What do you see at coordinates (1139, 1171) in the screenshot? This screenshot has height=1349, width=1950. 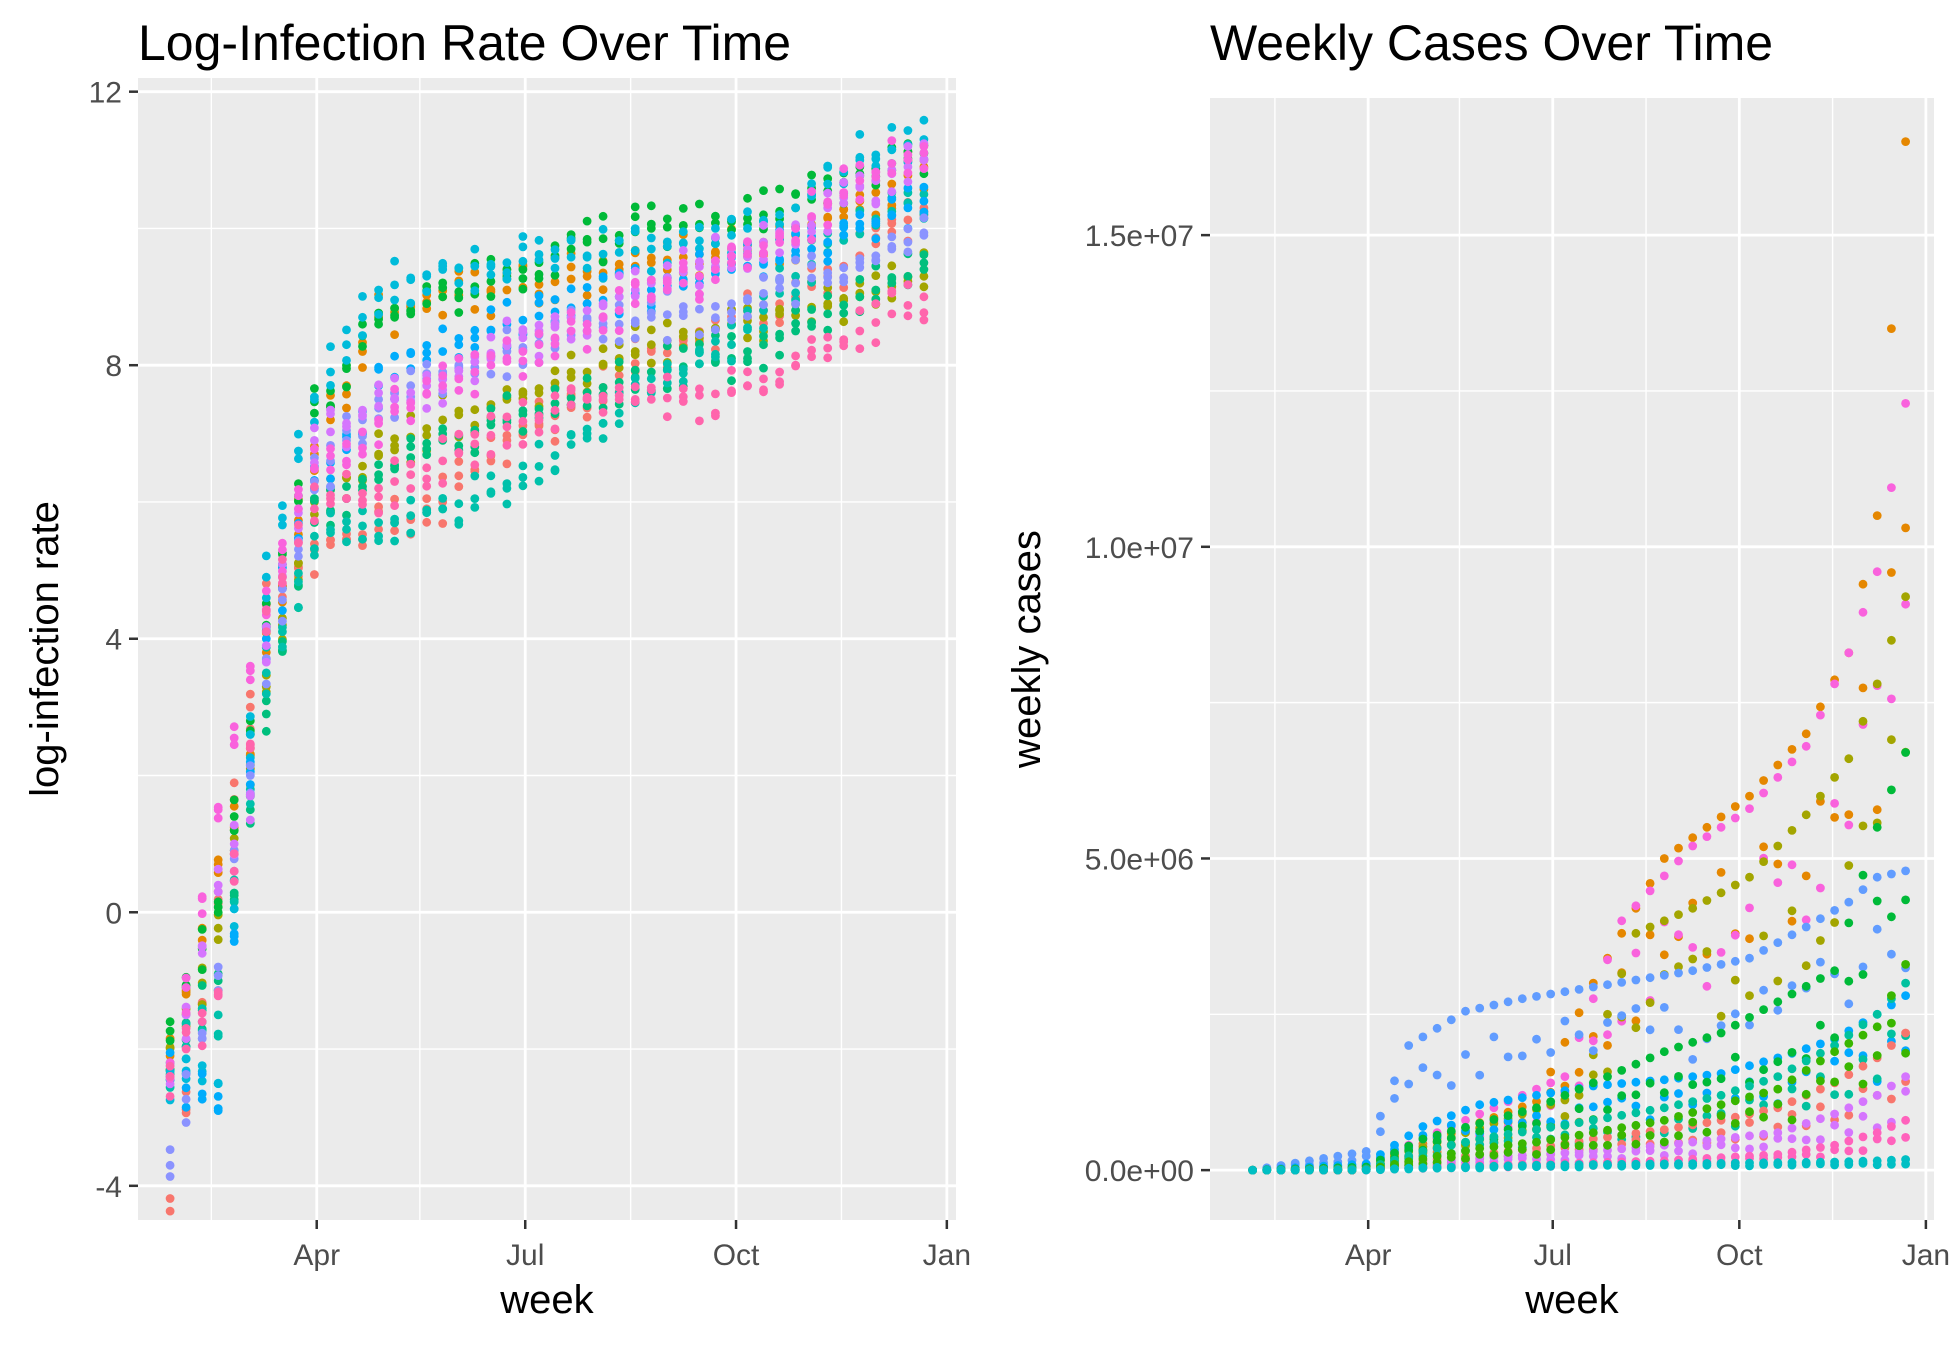 I see `right-y-tick-label: 0.0e+00` at bounding box center [1139, 1171].